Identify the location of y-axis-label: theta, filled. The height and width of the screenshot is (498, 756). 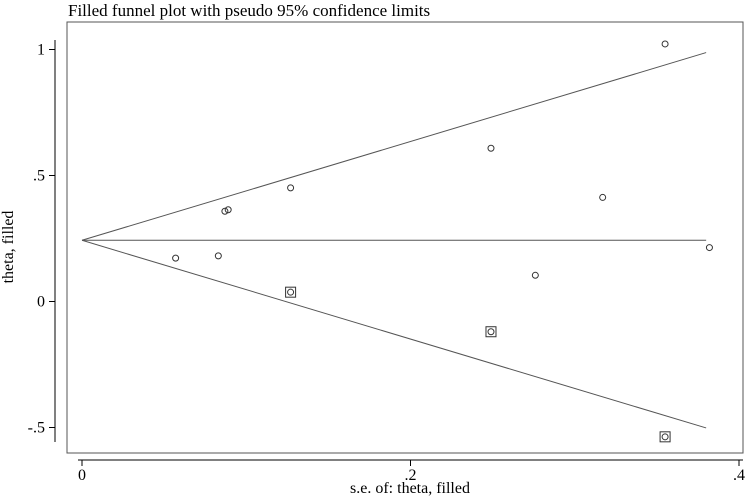
(8, 247).